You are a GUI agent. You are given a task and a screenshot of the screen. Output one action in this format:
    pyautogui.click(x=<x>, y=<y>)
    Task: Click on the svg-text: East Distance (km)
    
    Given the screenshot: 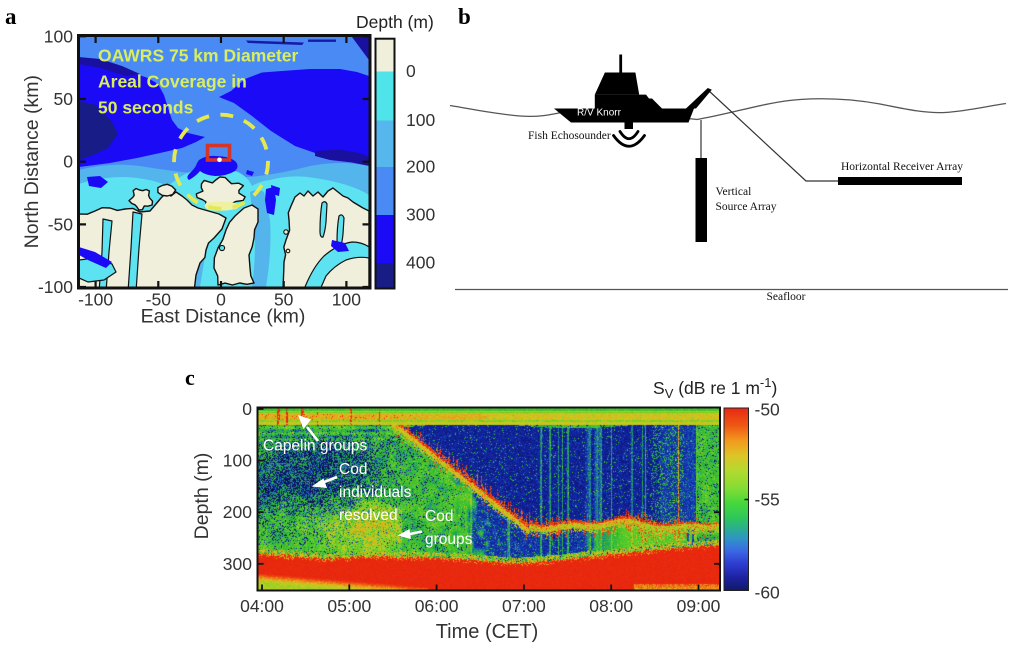 What is the action you would take?
    pyautogui.click(x=223, y=317)
    